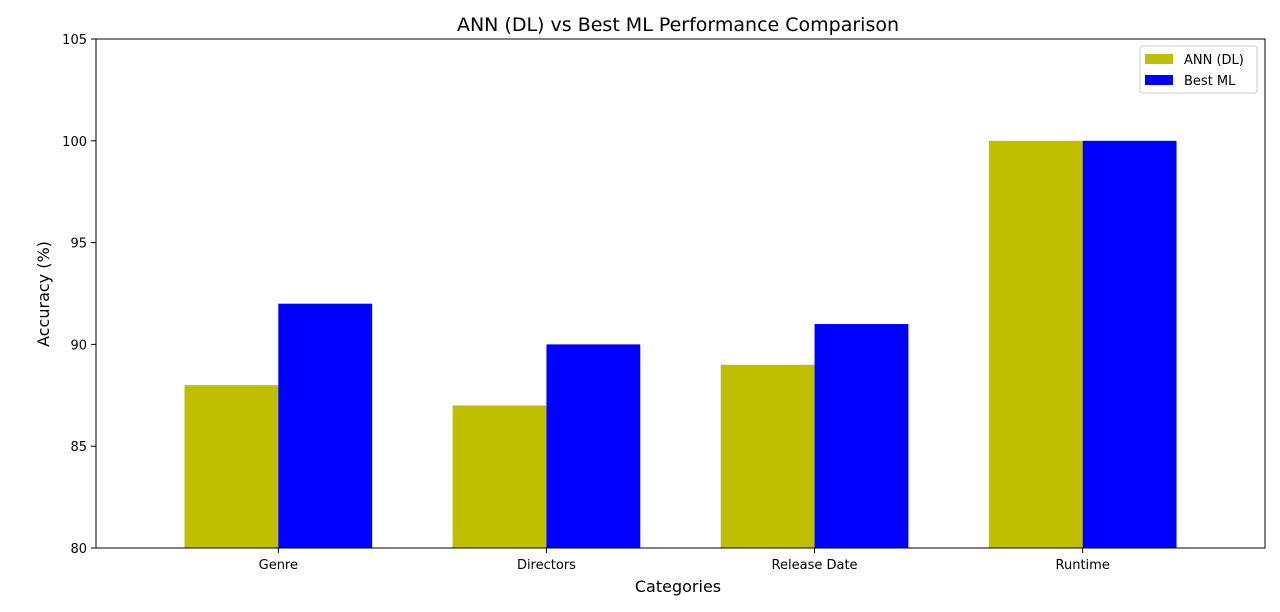 The height and width of the screenshot is (612, 1280). Describe the element at coordinates (1159, 59) in the screenshot. I see `legend-swatch-ann-dl` at that location.